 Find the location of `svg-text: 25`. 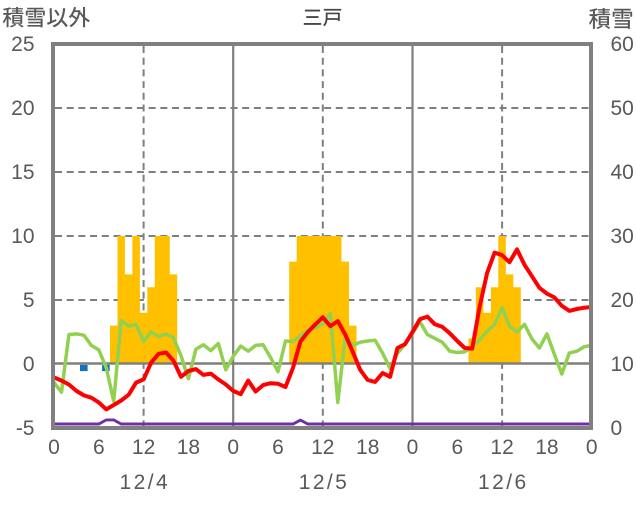

svg-text: 25 is located at coordinates (22, 44).